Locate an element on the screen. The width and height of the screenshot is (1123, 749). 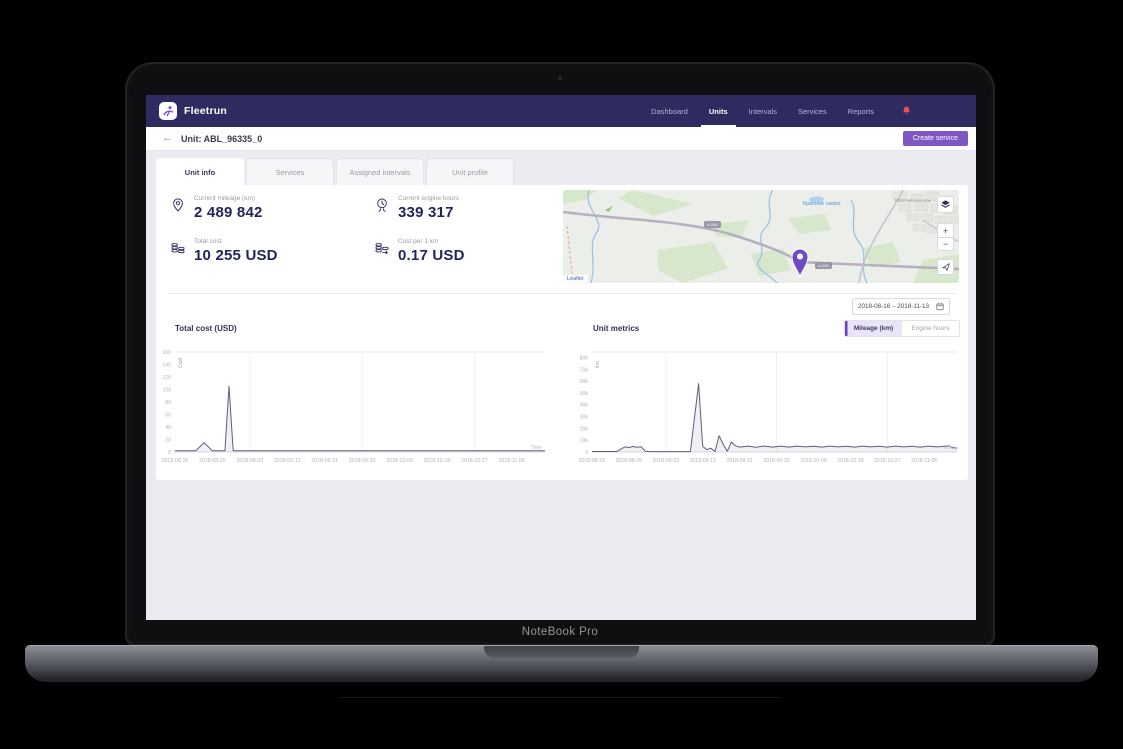
date-range-picker: 2018-08-16 – 2018-11-13 is located at coordinates (901, 306).